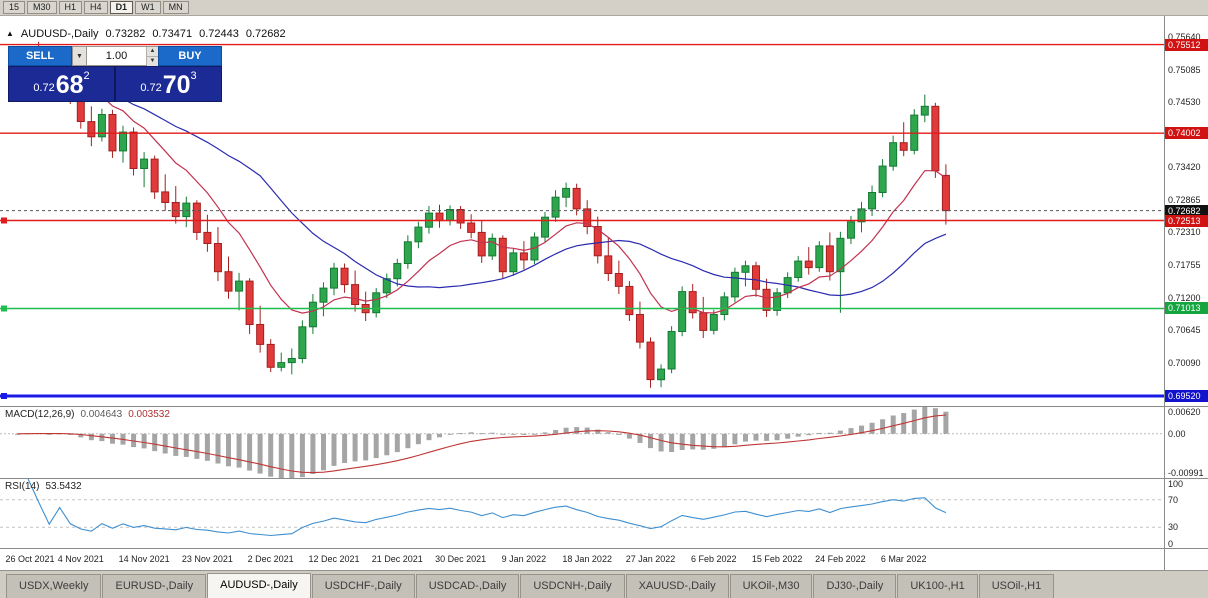 The width and height of the screenshot is (1208, 598). Describe the element at coordinates (937, 586) in the screenshot. I see `chart-tab-uk100-h1: UK100-,H1` at that location.